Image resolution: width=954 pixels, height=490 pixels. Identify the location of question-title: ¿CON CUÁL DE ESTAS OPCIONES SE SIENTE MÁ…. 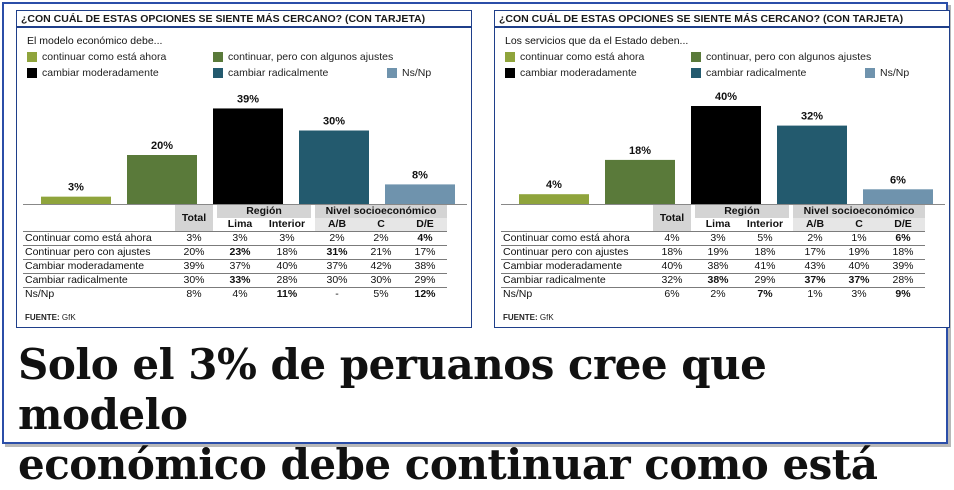
(722, 19).